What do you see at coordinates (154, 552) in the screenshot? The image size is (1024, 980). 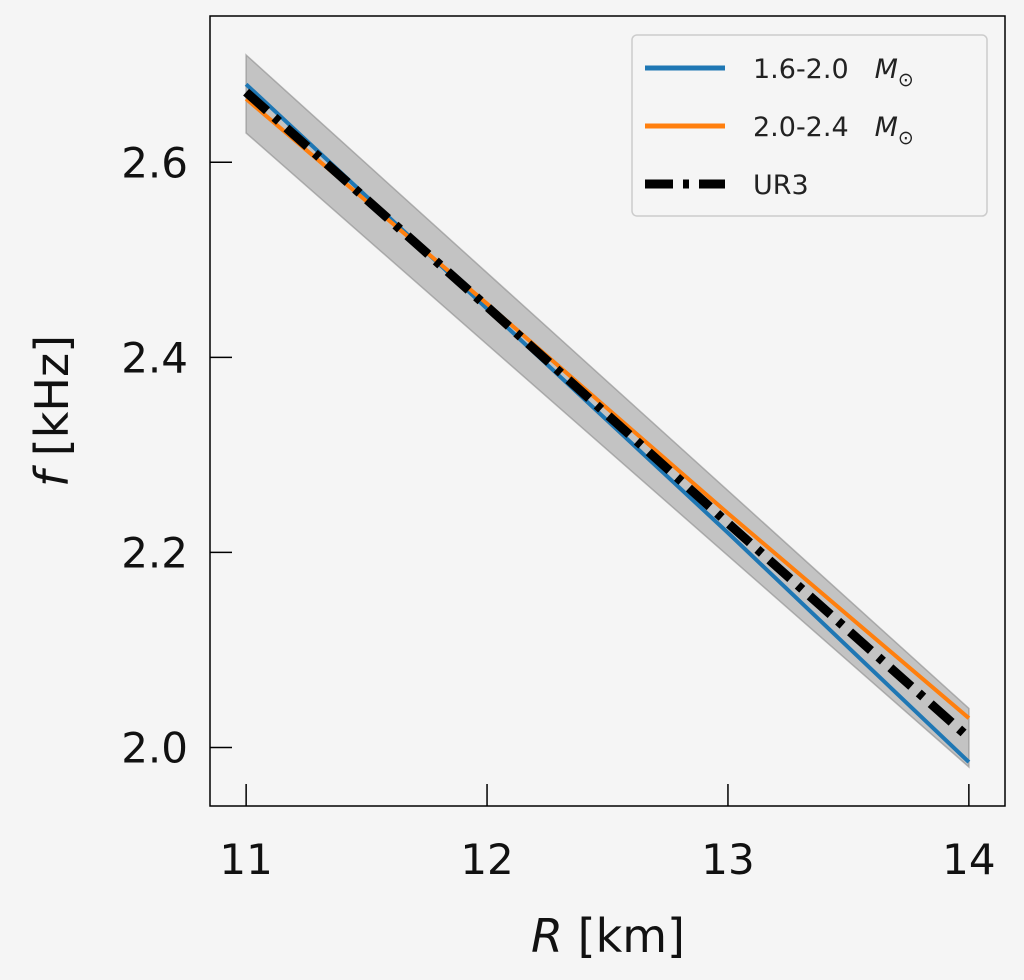 I see `y-tick-label-2: 2.2` at bounding box center [154, 552].